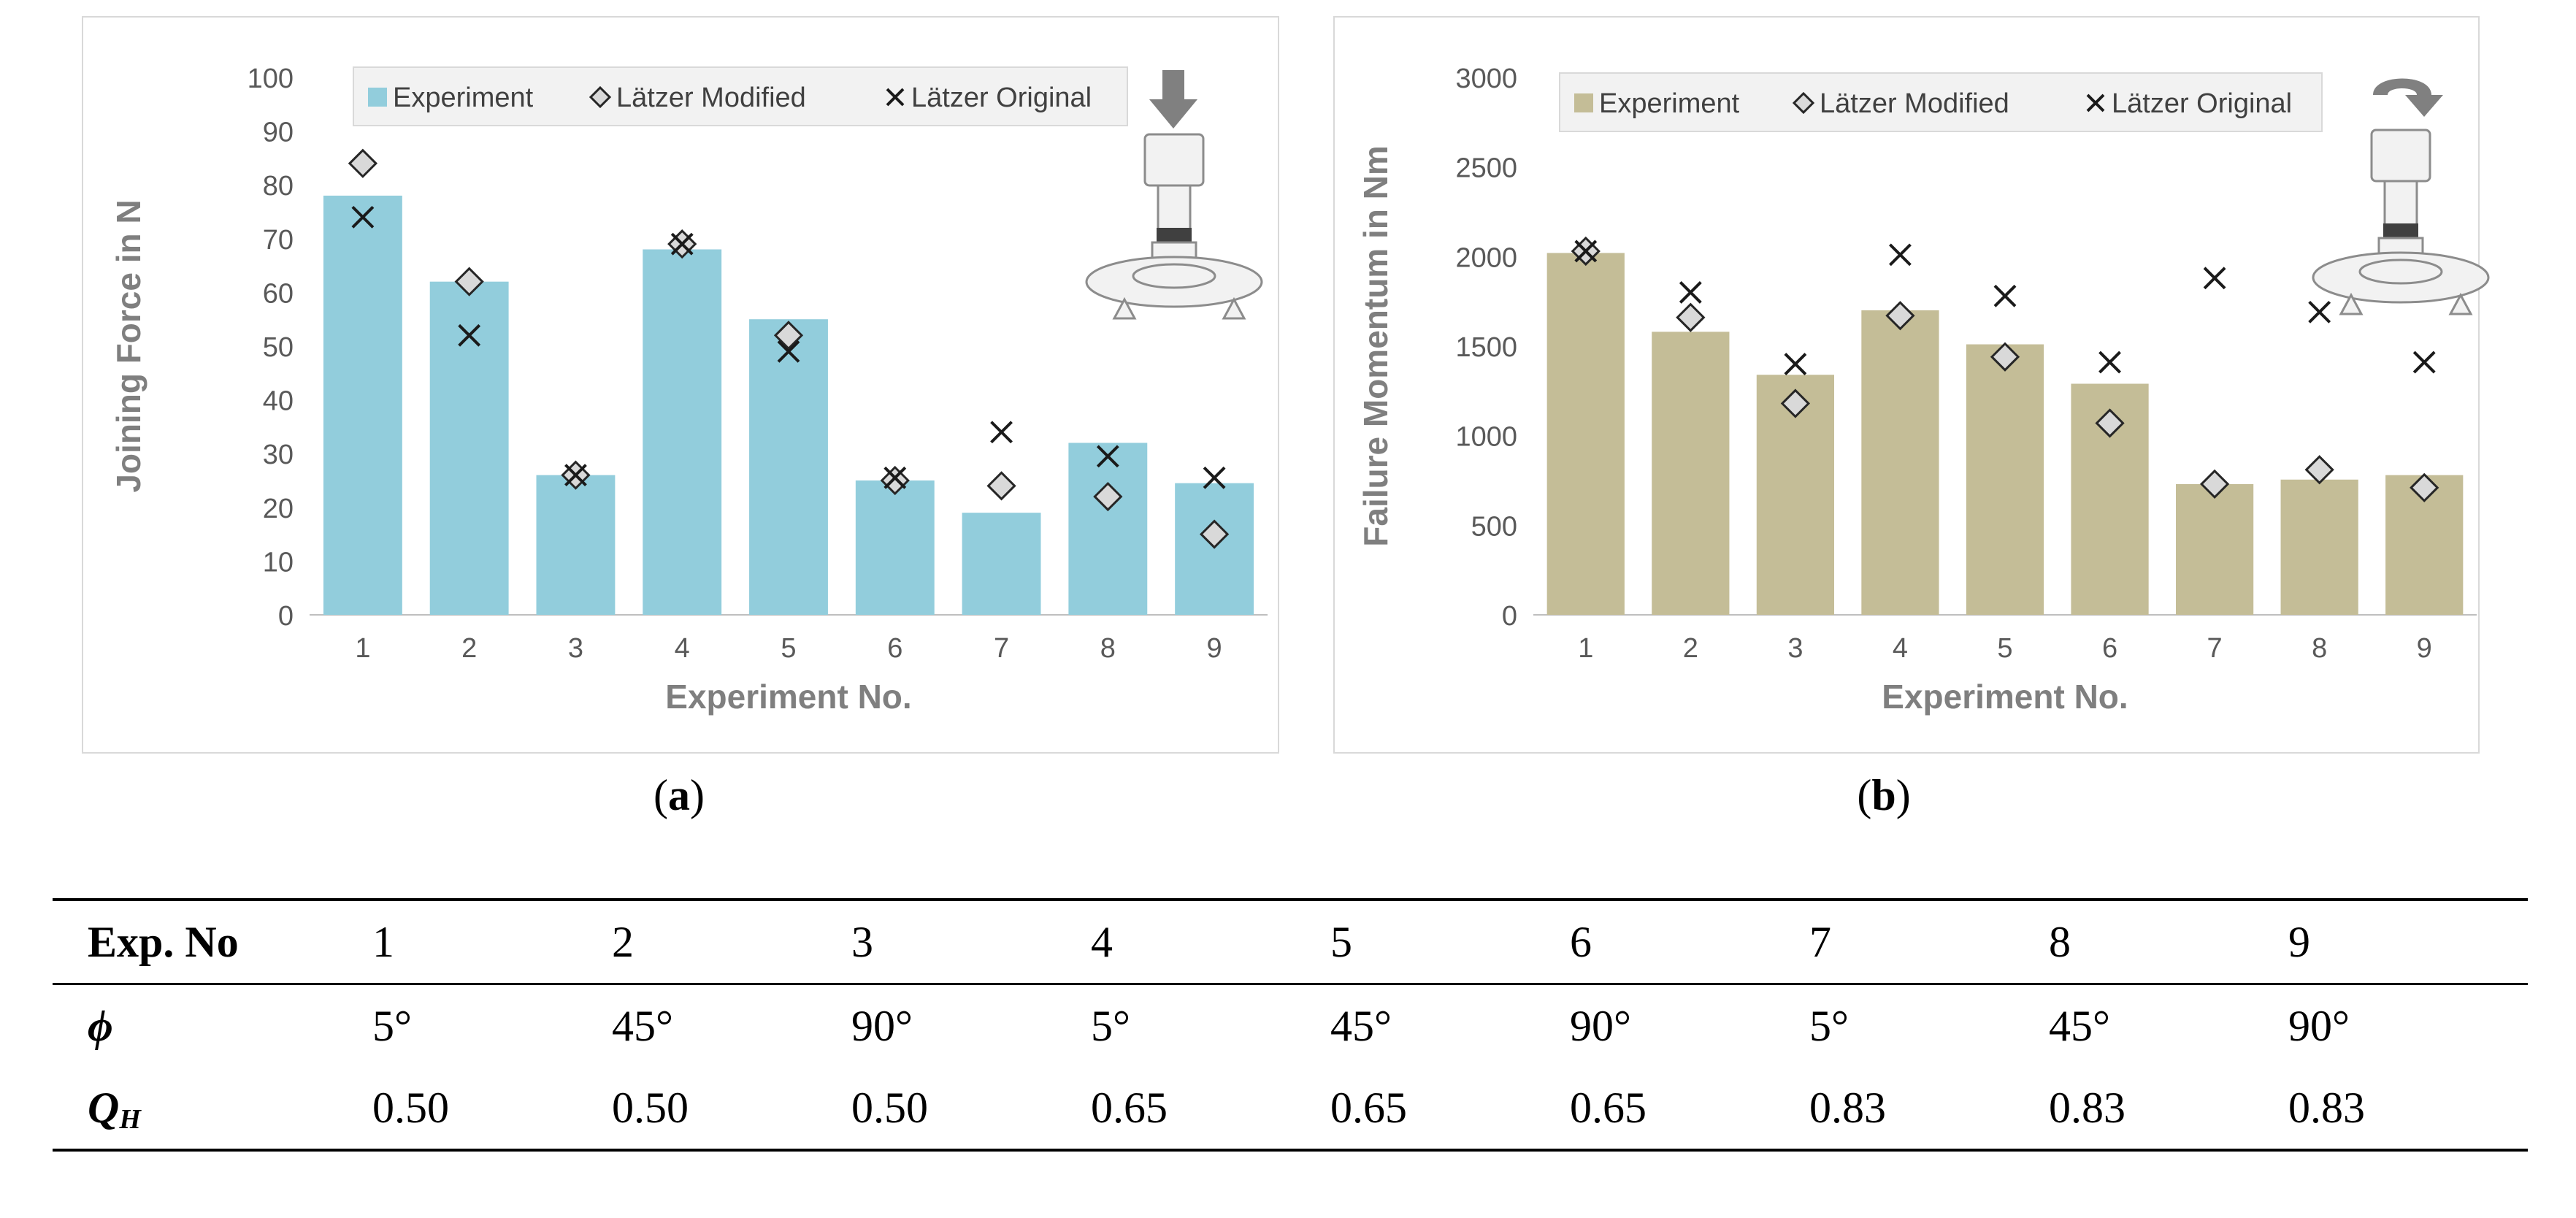 This screenshot has width=2576, height=1218. I want to click on x-tick-label: 3, so click(575, 648).